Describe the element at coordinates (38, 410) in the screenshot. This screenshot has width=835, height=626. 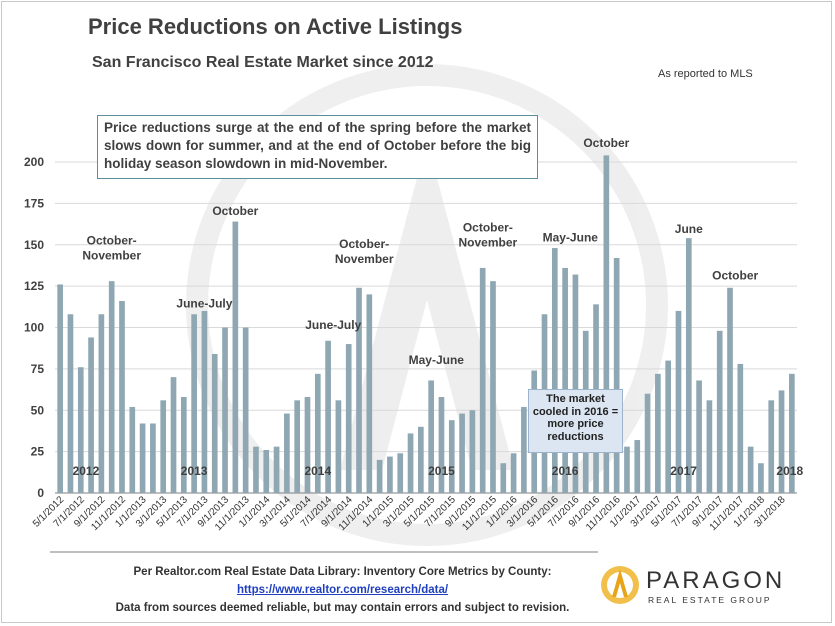
I see `y-tick-label: 50` at that location.